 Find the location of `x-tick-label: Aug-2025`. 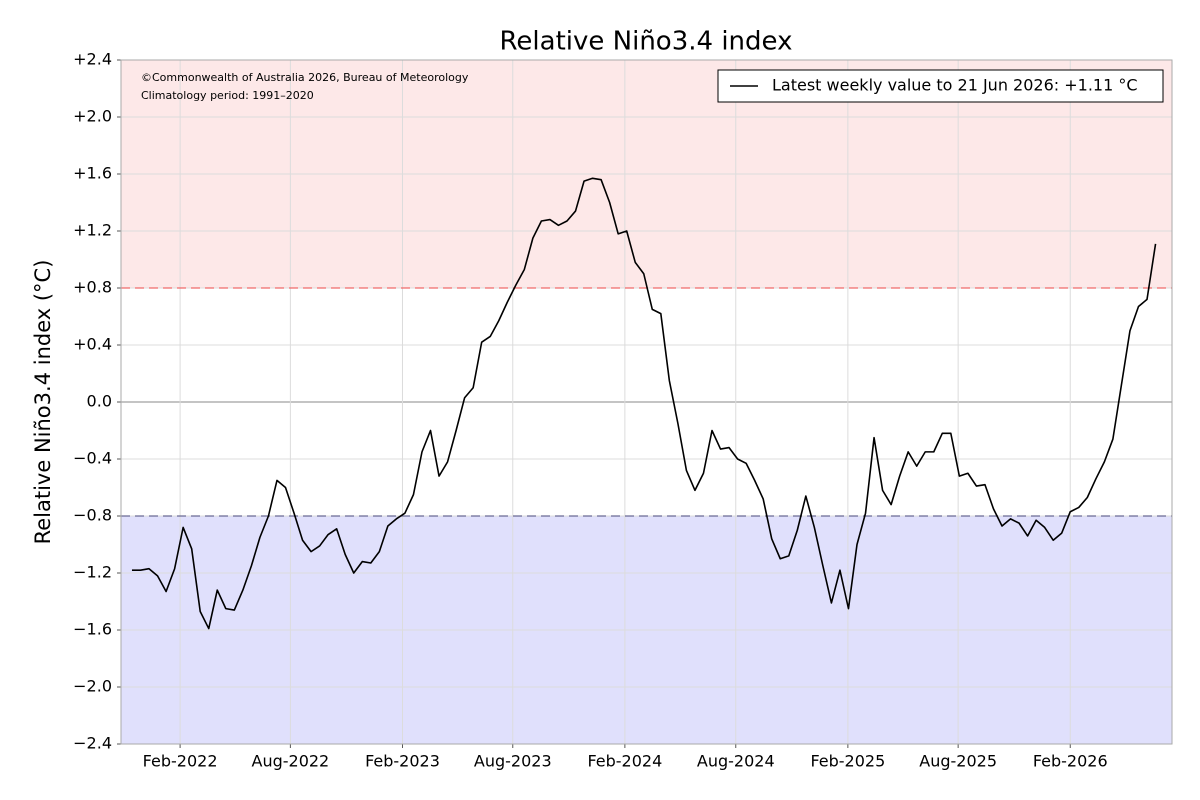

x-tick-label: Aug-2025 is located at coordinates (958, 761).